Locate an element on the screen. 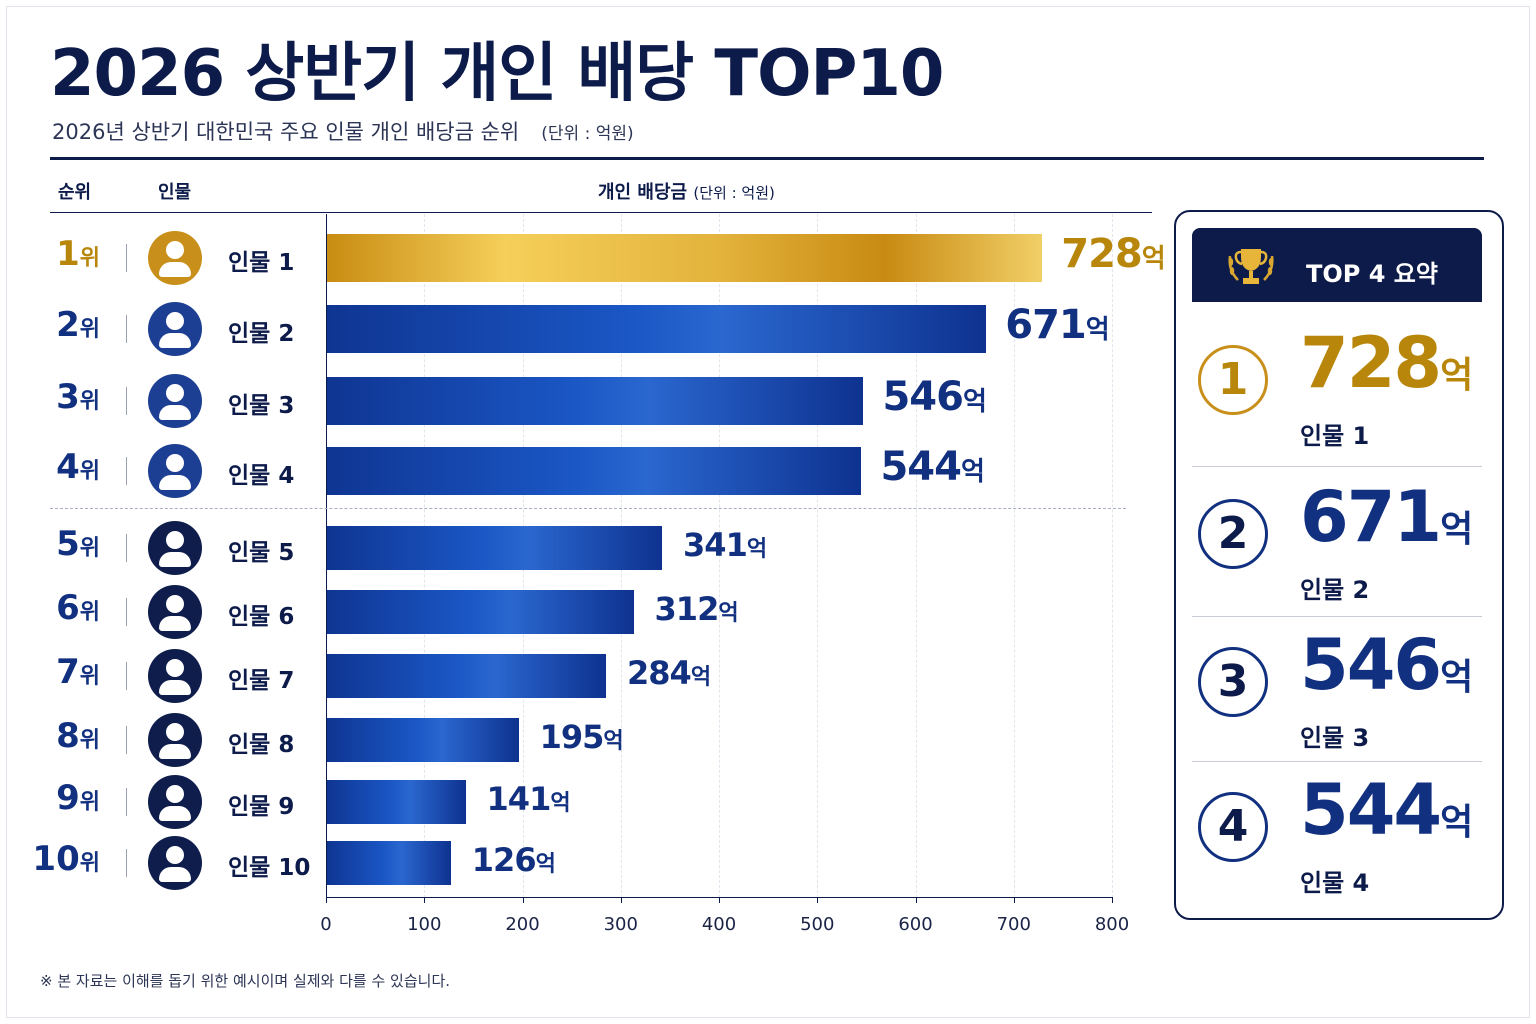 This screenshot has width=1536, height=1024. x-tick-label: 300 is located at coordinates (620, 924).